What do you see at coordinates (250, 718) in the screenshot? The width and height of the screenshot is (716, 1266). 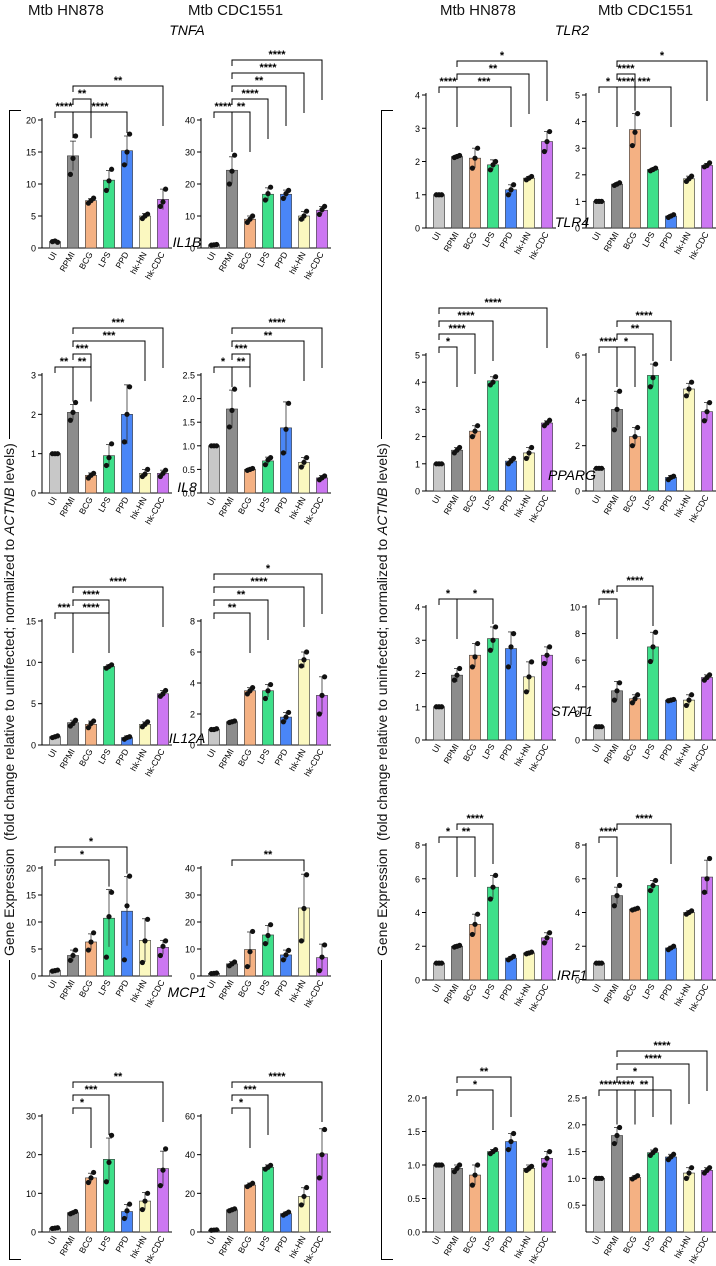 I see `bar-bcg` at bounding box center [250, 718].